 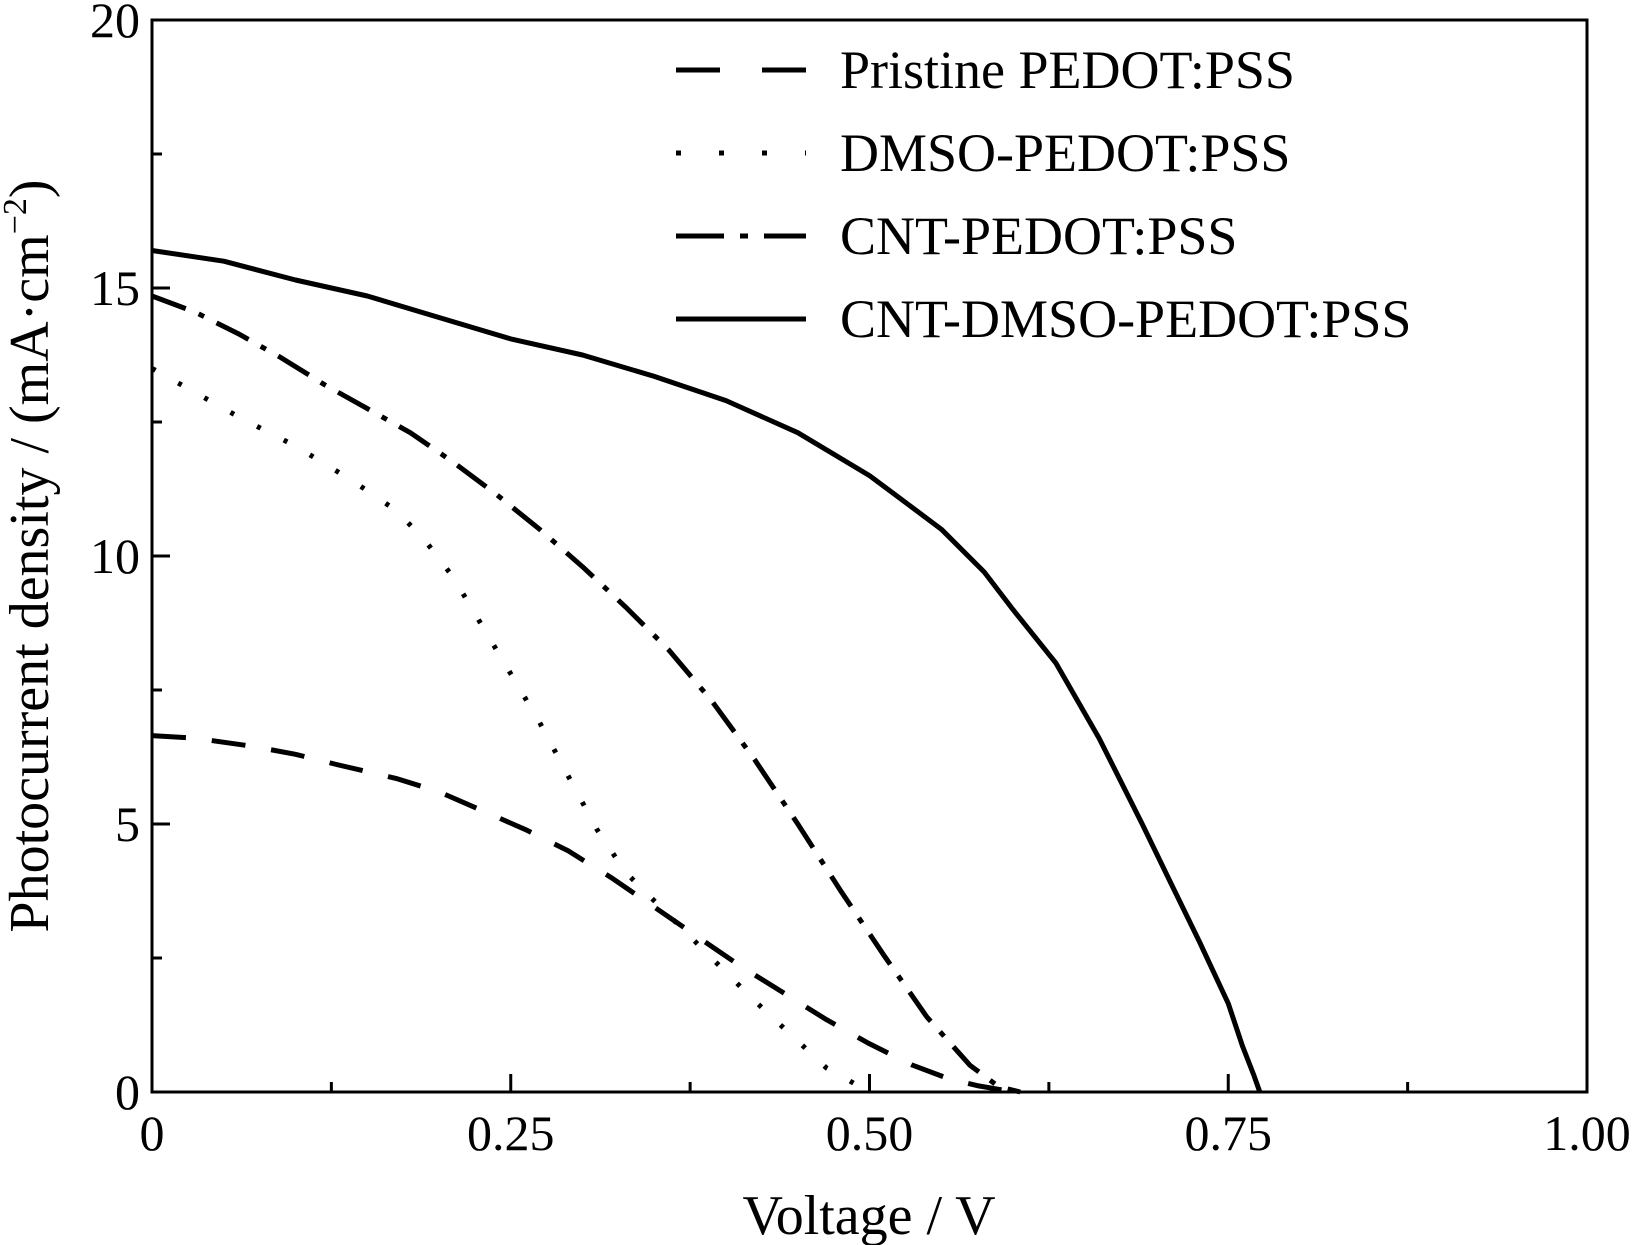 I want to click on x-axis-label: Voltage / V, so click(x=868, y=1215).